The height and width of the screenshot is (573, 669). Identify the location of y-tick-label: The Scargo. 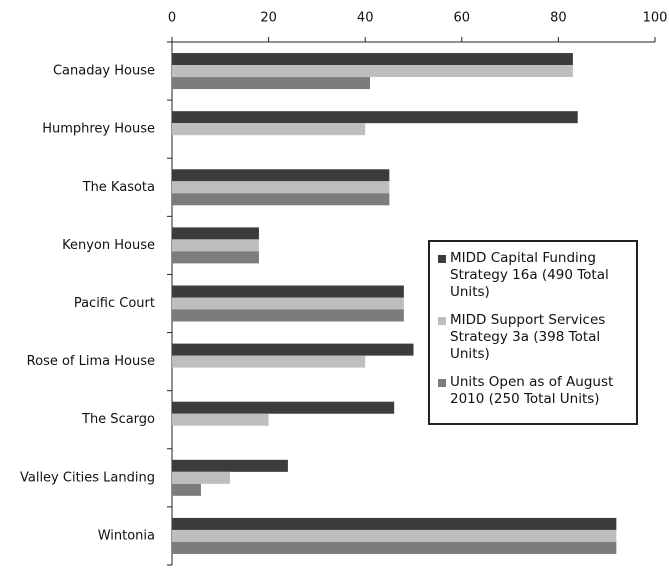
(118, 419).